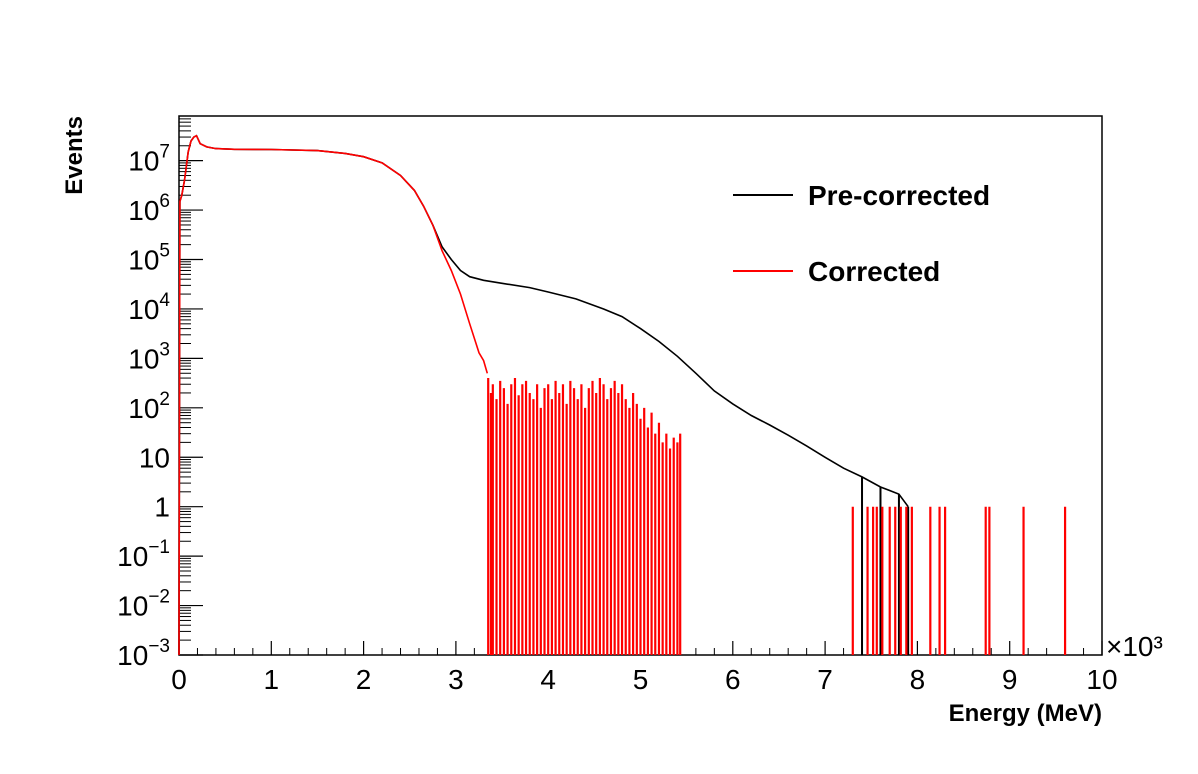  Describe the element at coordinates (641, 679) in the screenshot. I see `x-tick-label: 5` at that location.